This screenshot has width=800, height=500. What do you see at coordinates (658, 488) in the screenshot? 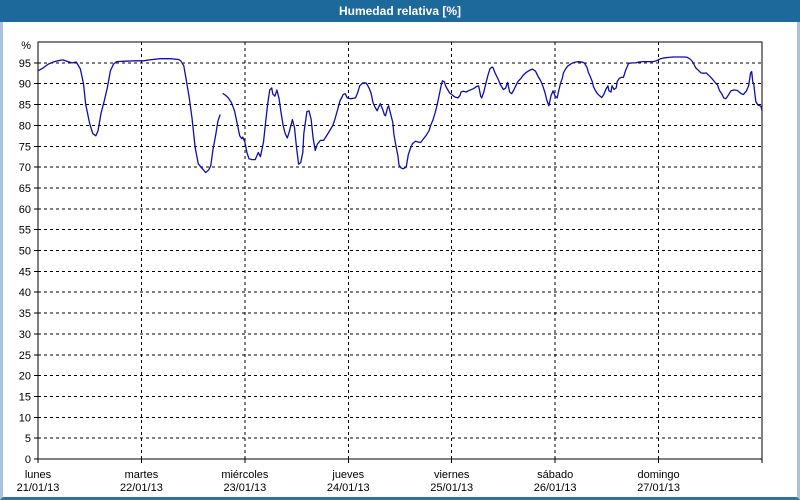
I see `x-date-label: 27/01/13` at bounding box center [658, 488].